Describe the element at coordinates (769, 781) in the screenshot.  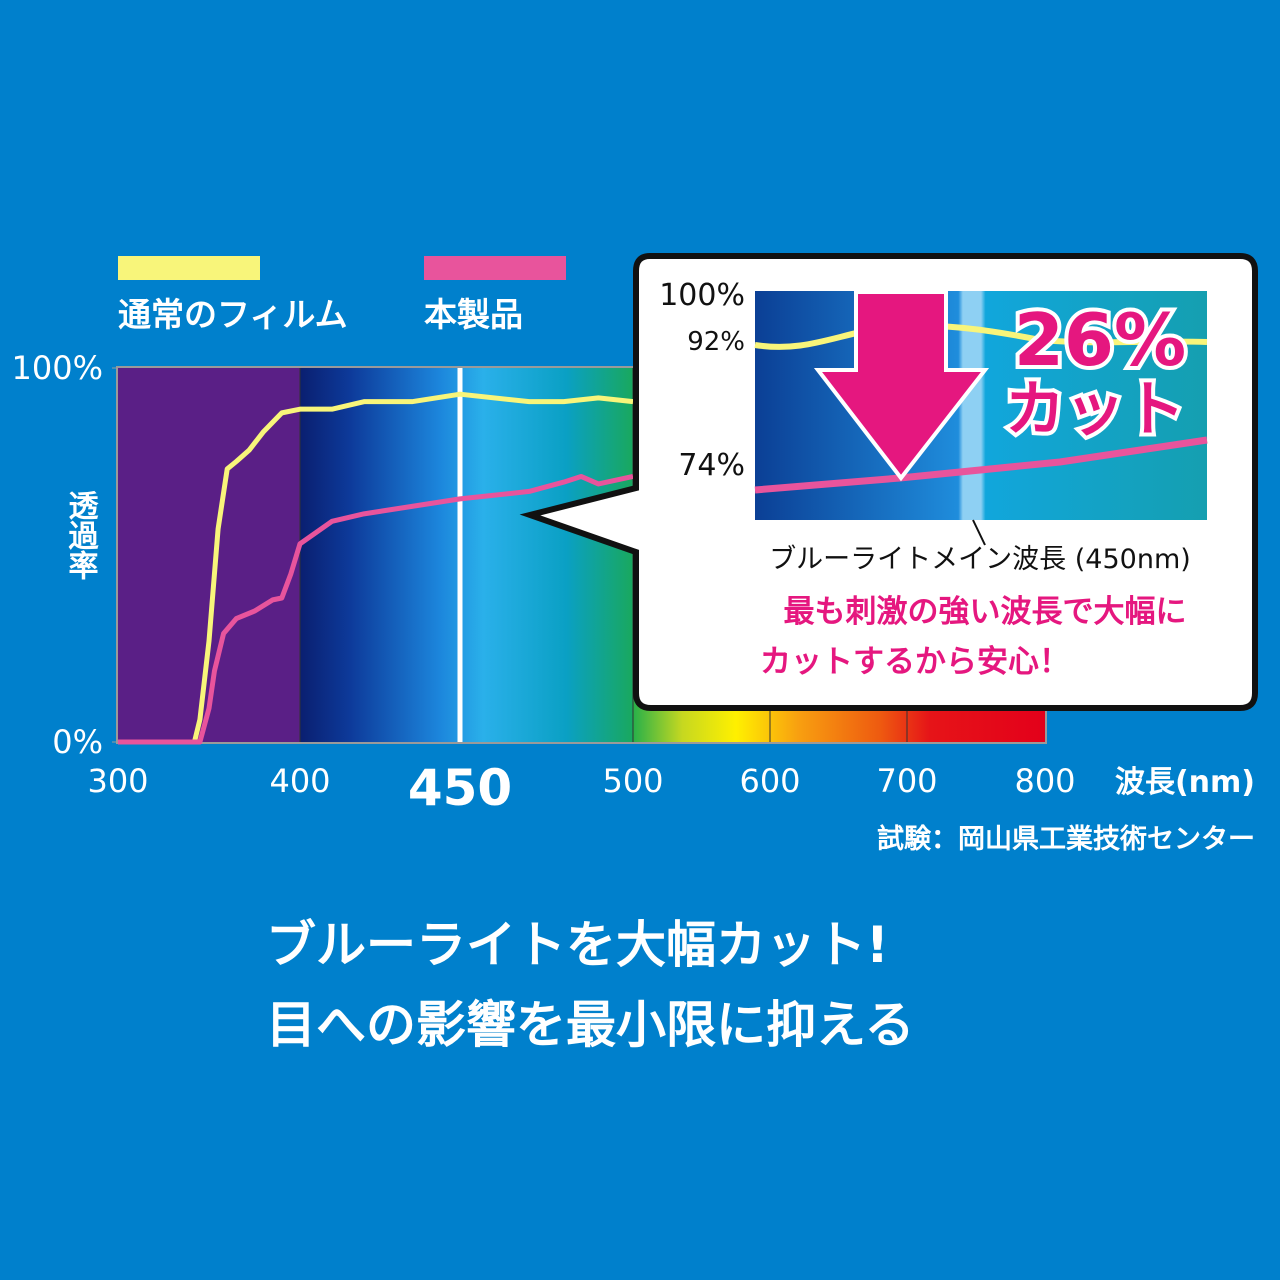
I see `x-tick-label: 600` at that location.